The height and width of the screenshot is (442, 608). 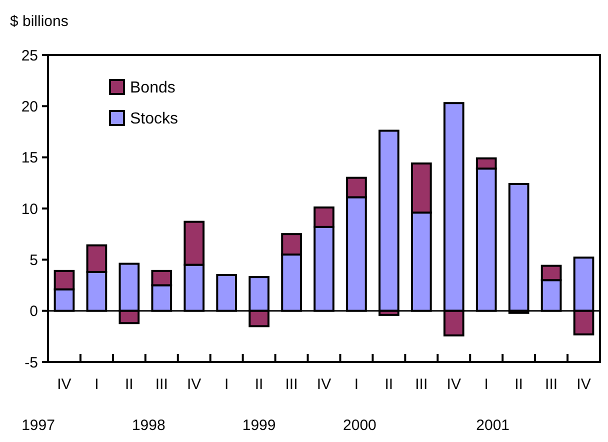 I want to click on legend-label: Bonds, so click(x=153, y=88).